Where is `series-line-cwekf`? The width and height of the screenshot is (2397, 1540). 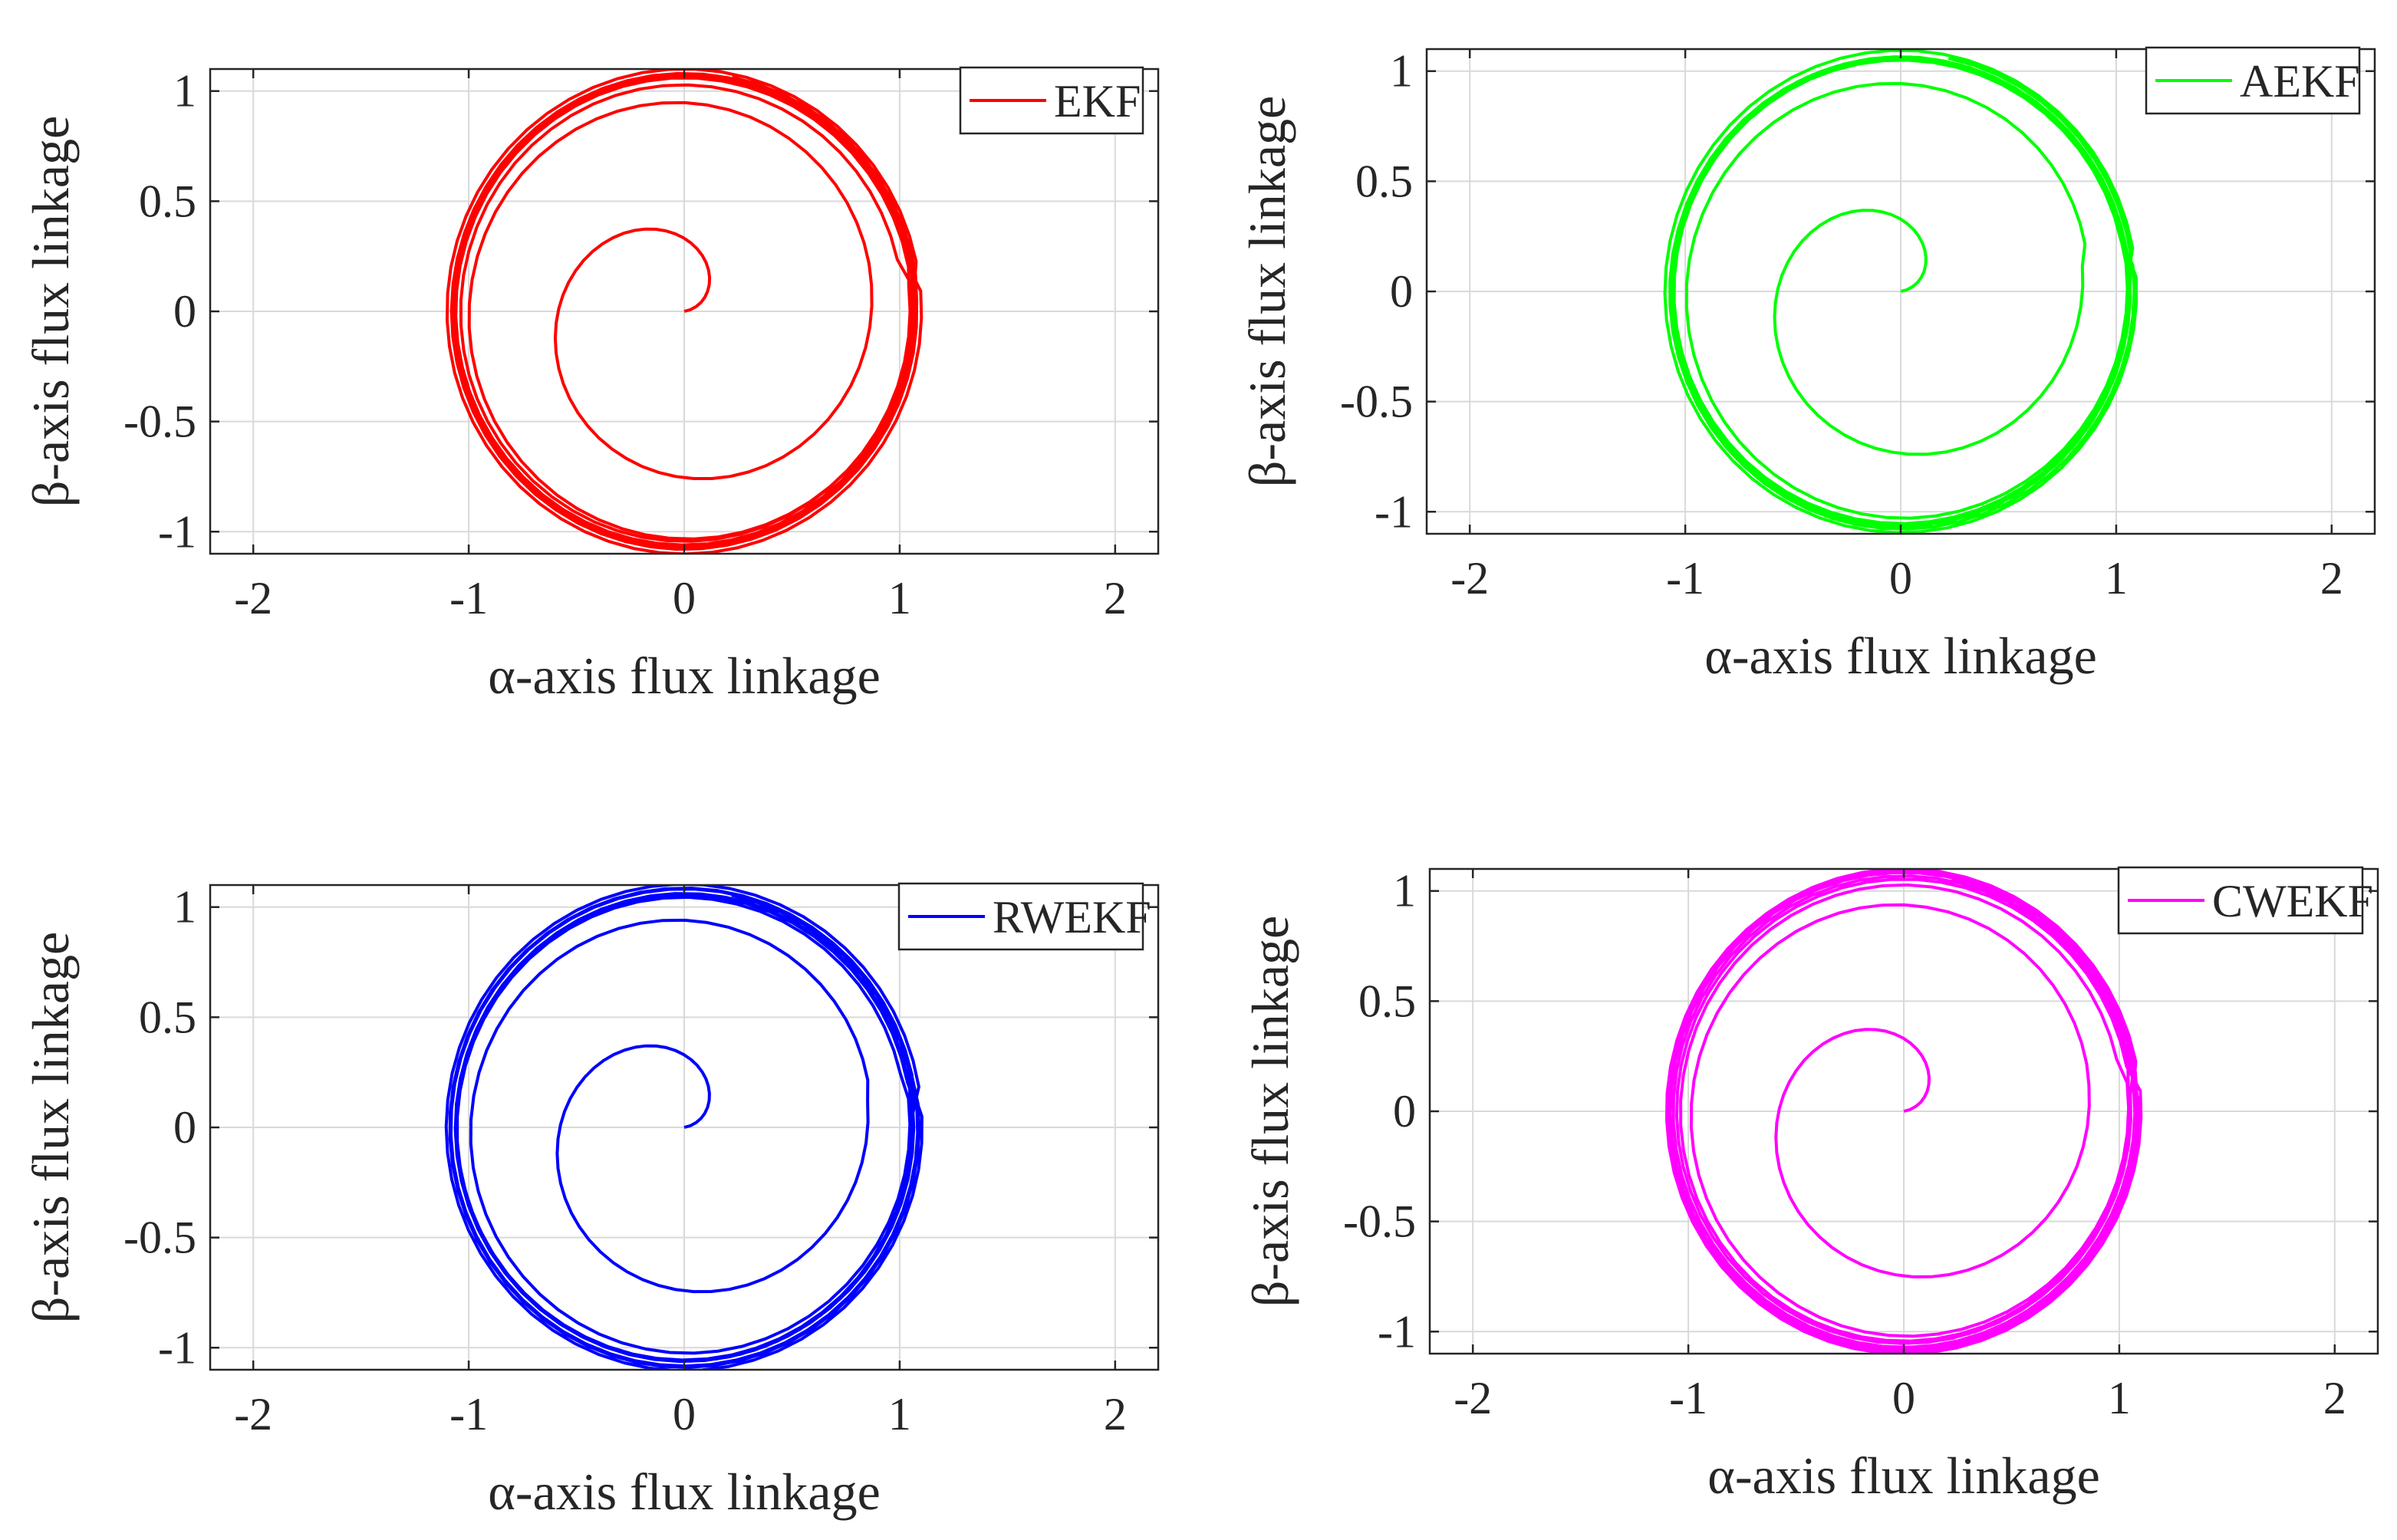 series-line-cwekf is located at coordinates (1903, 1111).